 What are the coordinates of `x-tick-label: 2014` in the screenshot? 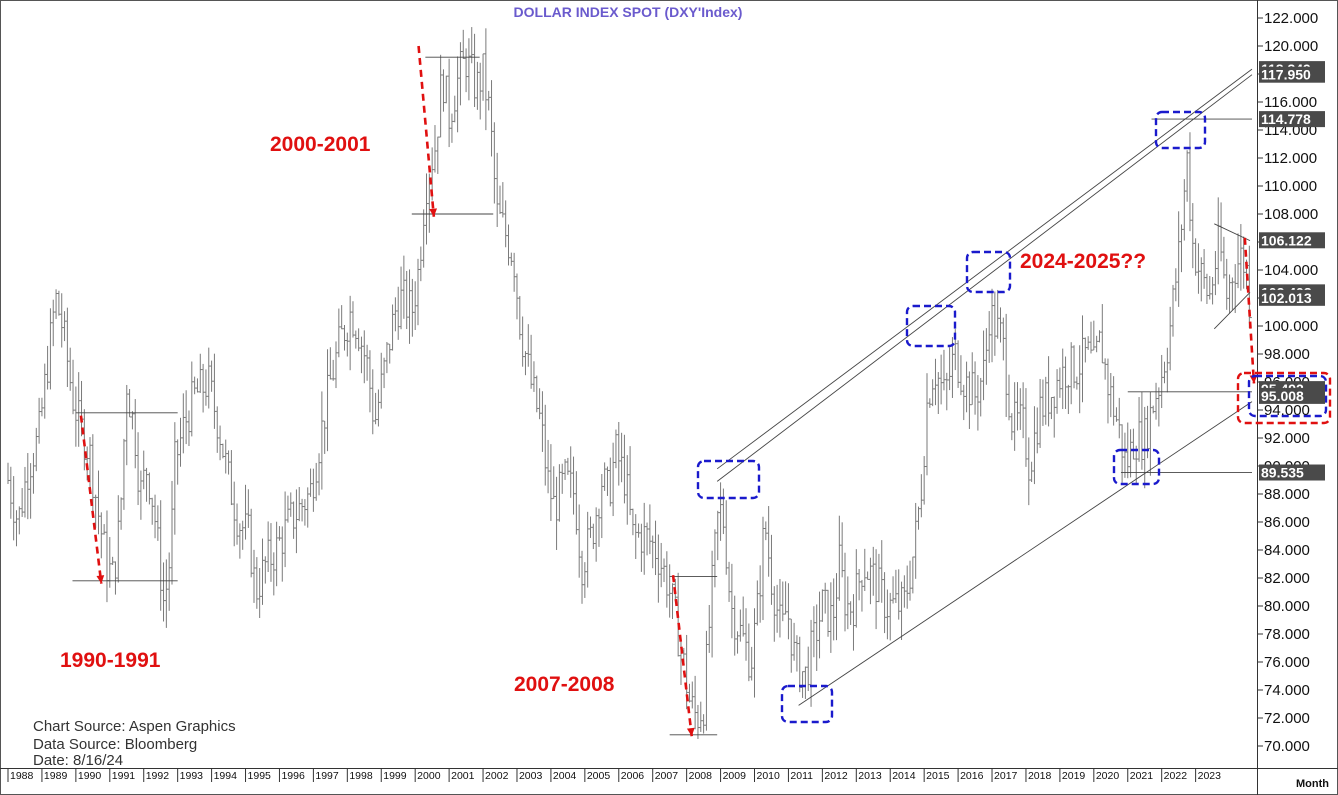 It's located at (904, 776).